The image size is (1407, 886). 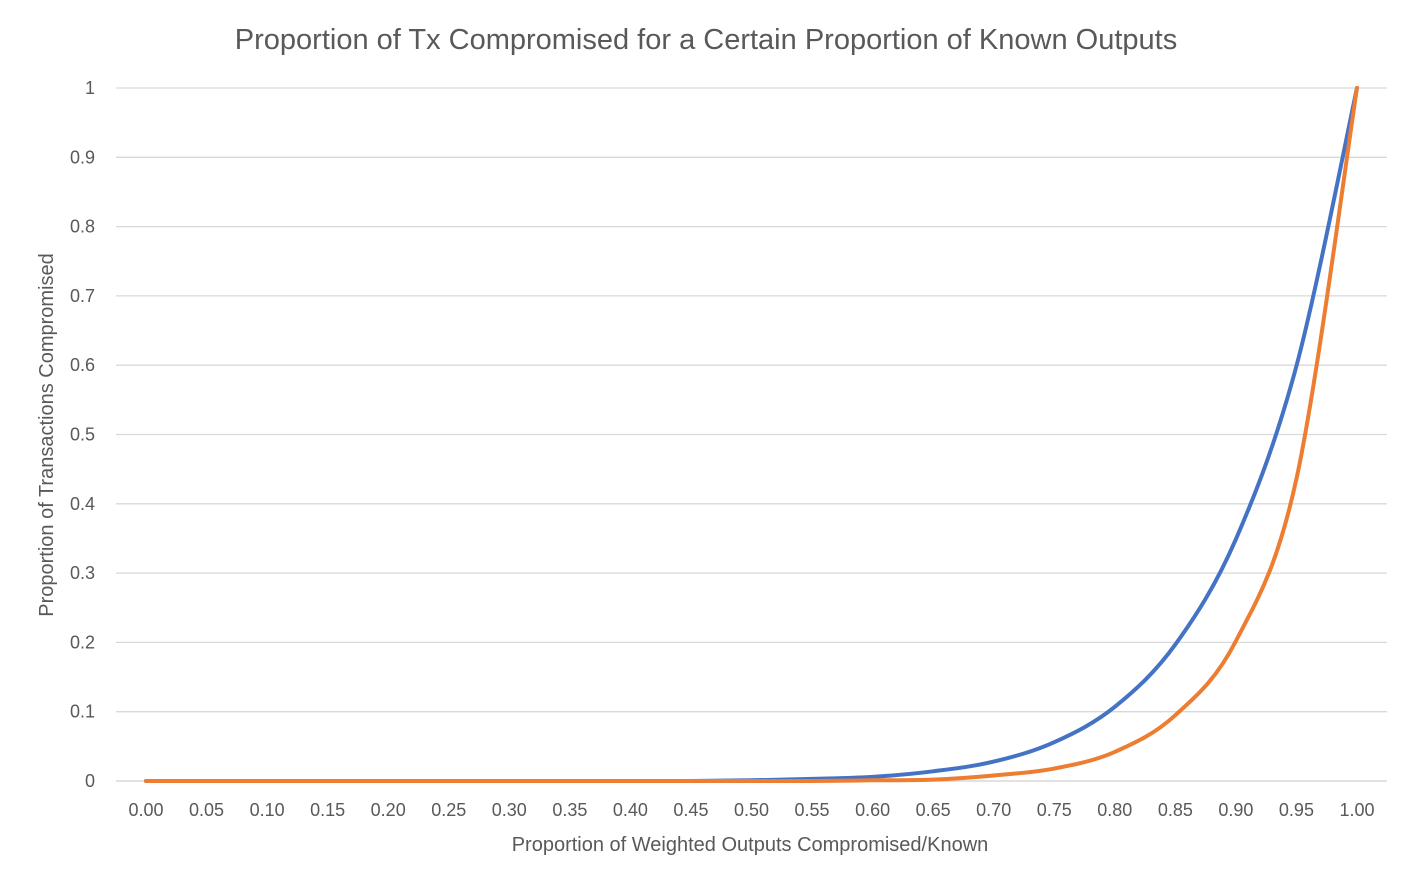 What do you see at coordinates (933, 810) in the screenshot?
I see `x-tick-label: 0.65` at bounding box center [933, 810].